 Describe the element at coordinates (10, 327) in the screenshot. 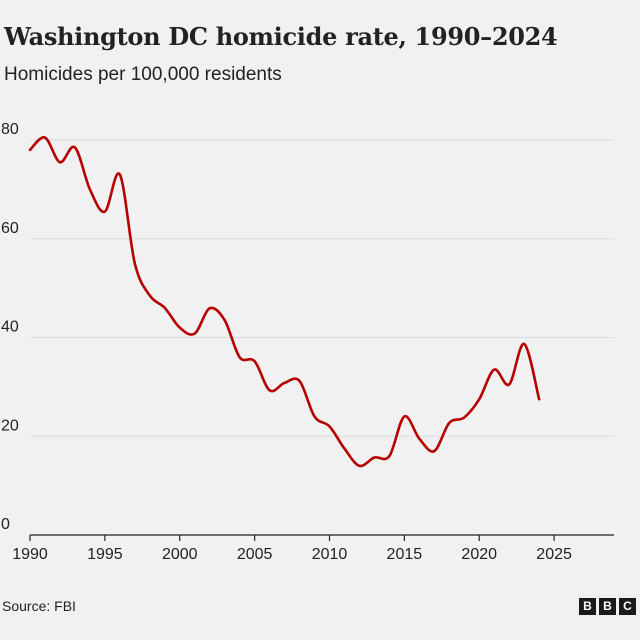

I see `y-tick-label-40: 40` at that location.